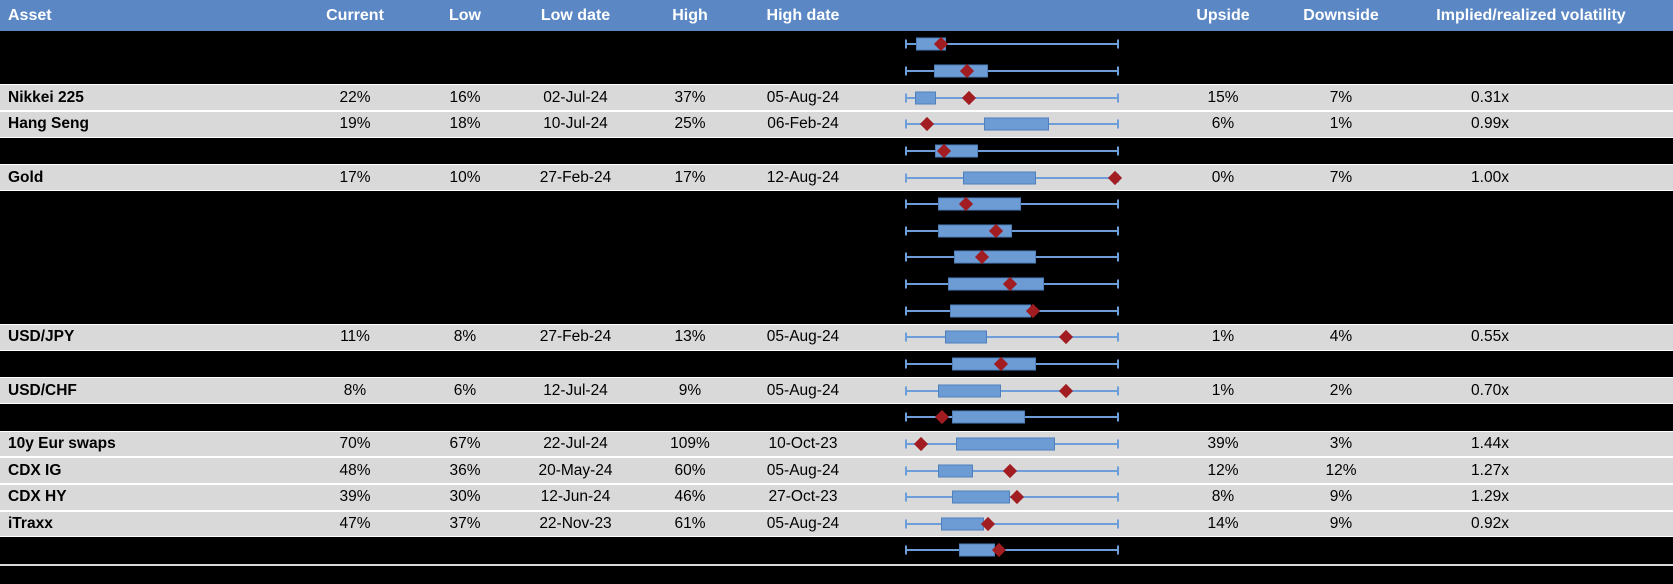  Describe the element at coordinates (30, 523) in the screenshot. I see `asset-cell: iTraxx` at that location.